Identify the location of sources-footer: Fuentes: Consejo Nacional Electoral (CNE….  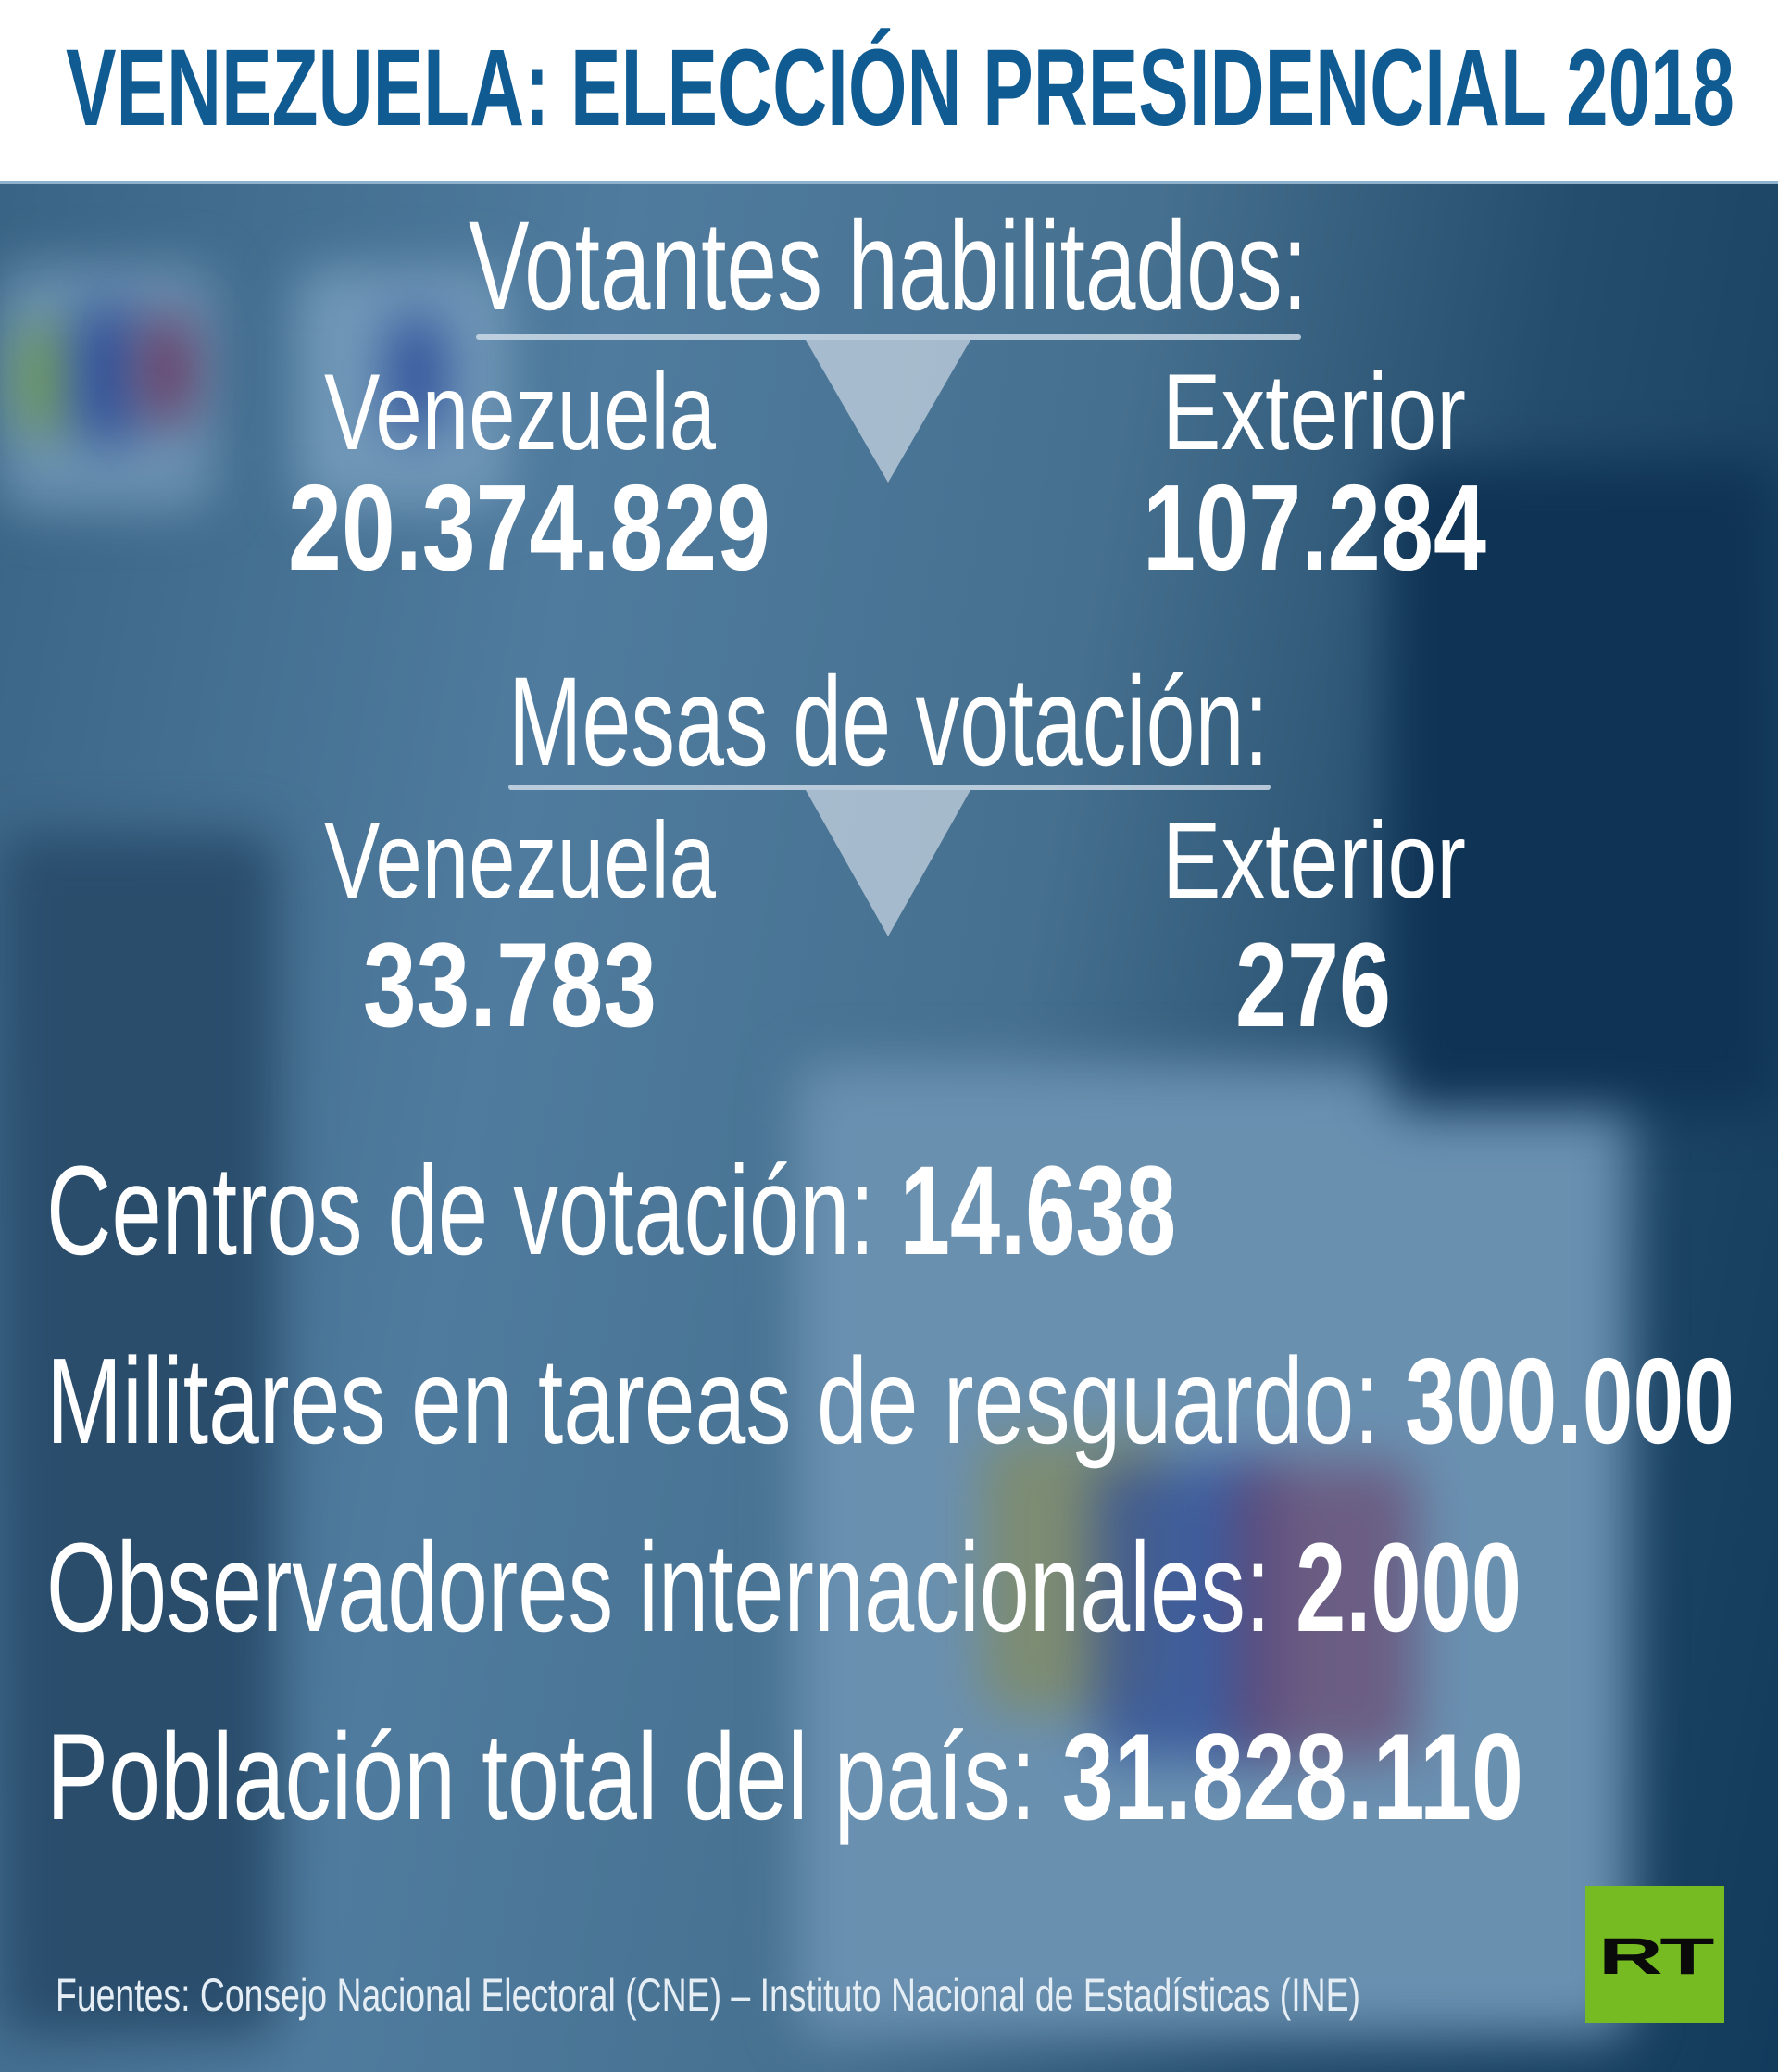
(708, 1995).